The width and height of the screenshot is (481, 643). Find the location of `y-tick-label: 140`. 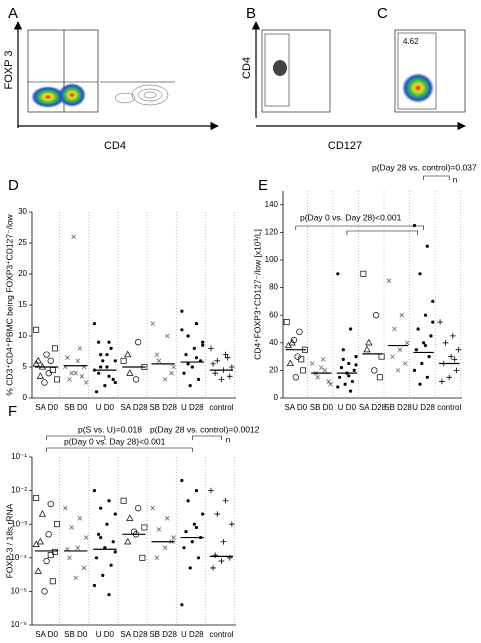

y-tick-label: 140 is located at coordinates (272, 204).